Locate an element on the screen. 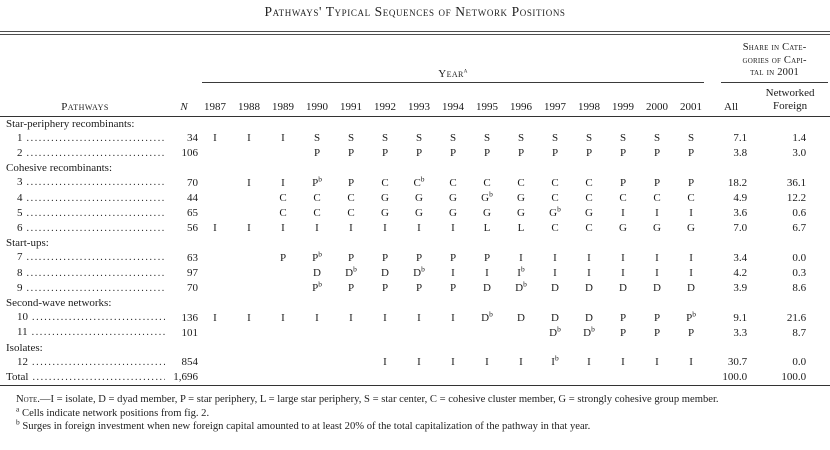 Image resolution: width=830 pixels, height=450 pixels. table-row: 8 97 D Db D Db I I Ib I I I I I 4.2 0.3 is located at coordinates (415, 273).